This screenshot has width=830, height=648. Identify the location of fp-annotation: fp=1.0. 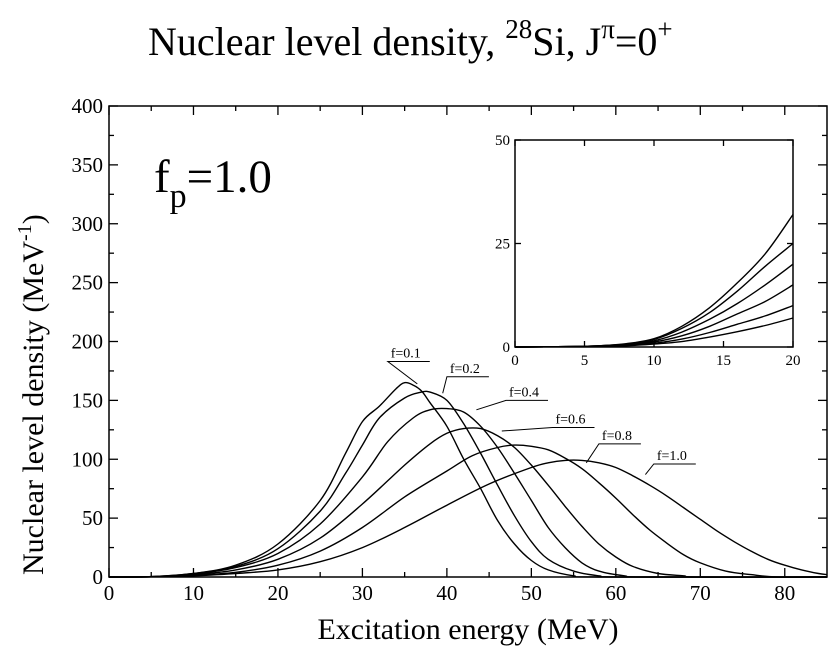
(213, 183).